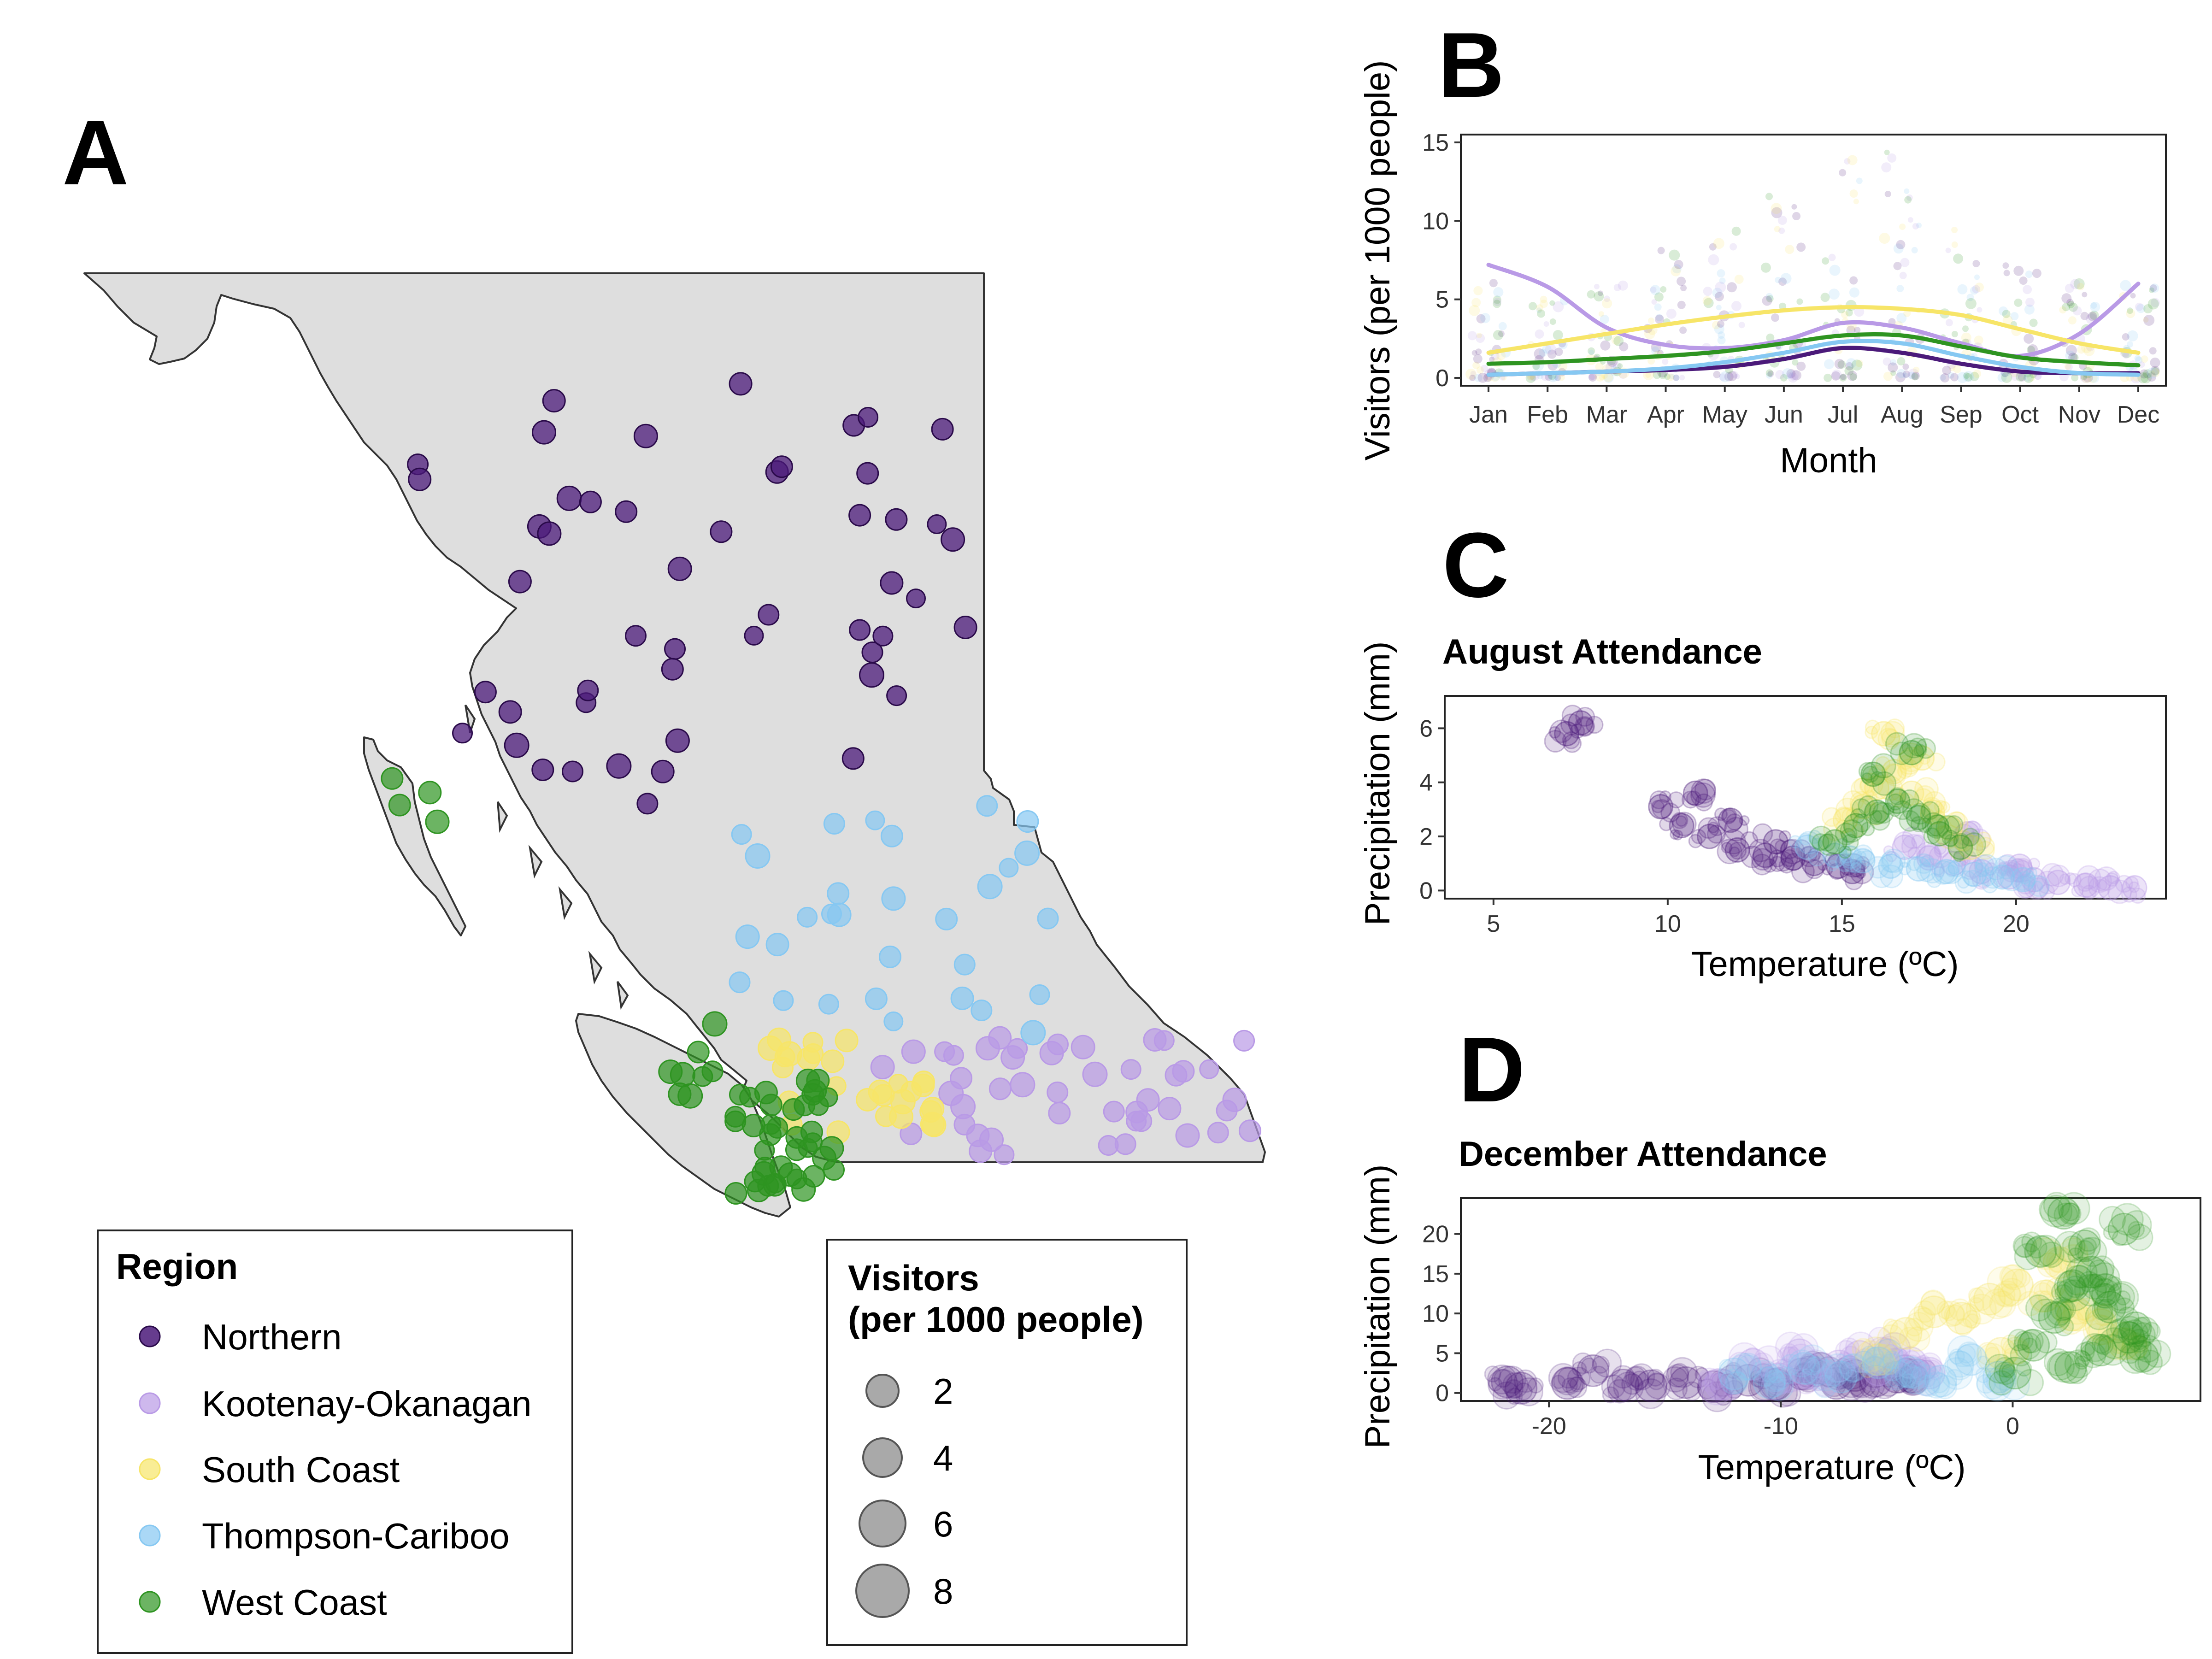  What do you see at coordinates (2017, 1284) in the screenshot?
I see `chart-d-point-south-coast` at bounding box center [2017, 1284].